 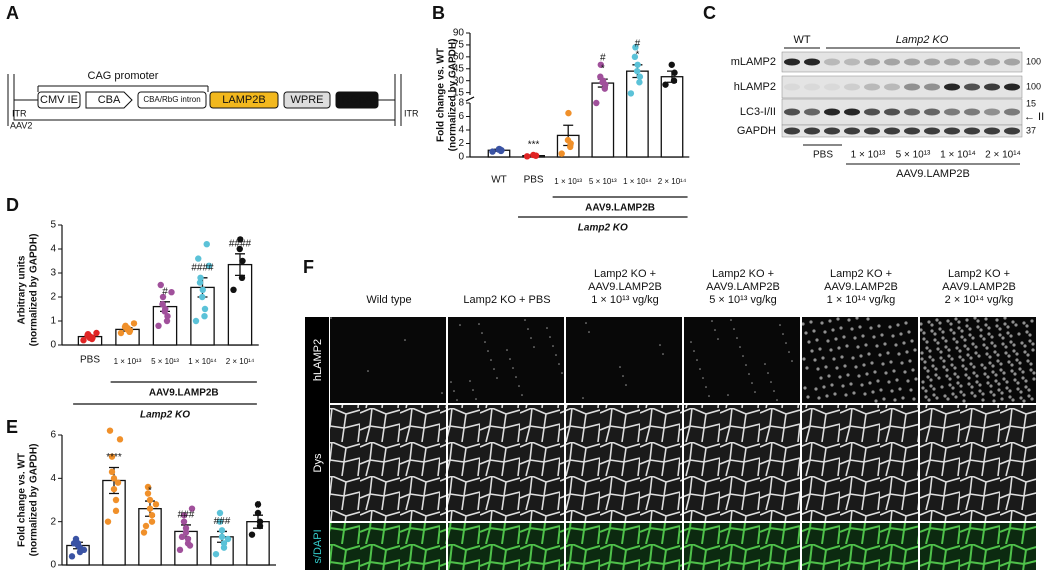 What do you see at coordinates (243, 100) in the screenshot?
I see `element-label: LAMP2B` at bounding box center [243, 100].